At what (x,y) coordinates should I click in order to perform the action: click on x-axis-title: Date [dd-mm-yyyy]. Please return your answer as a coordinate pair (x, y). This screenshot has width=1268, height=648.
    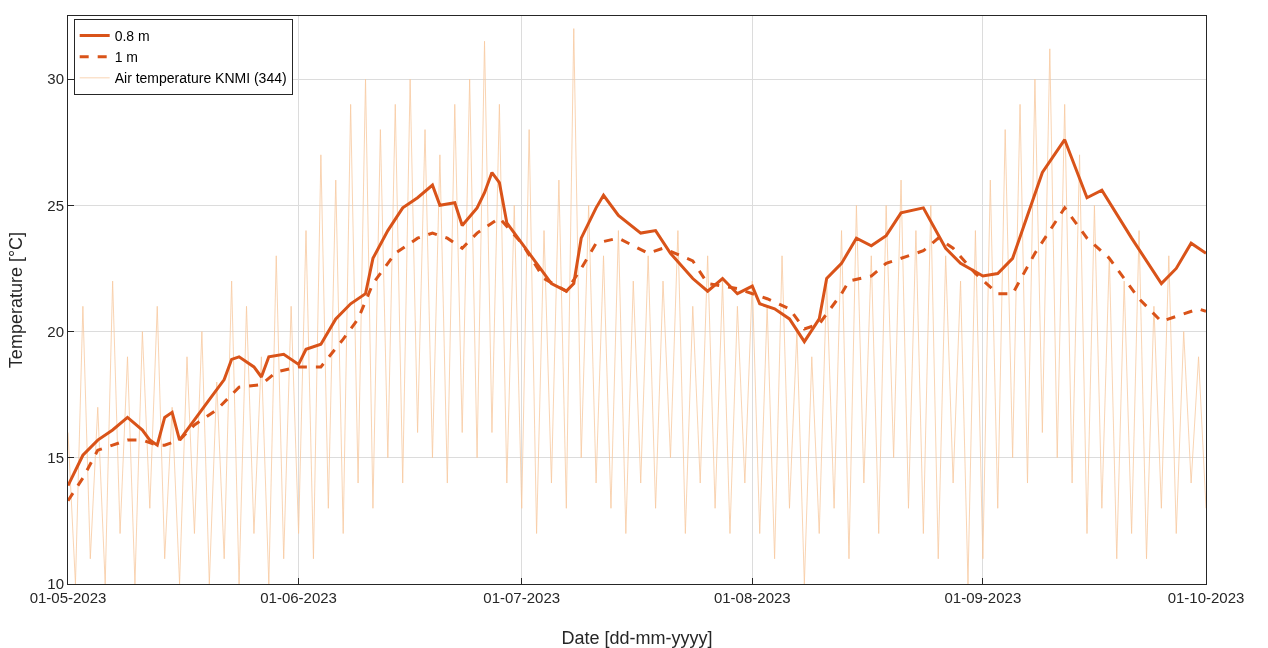
    Looking at the image, I should click on (637, 638).